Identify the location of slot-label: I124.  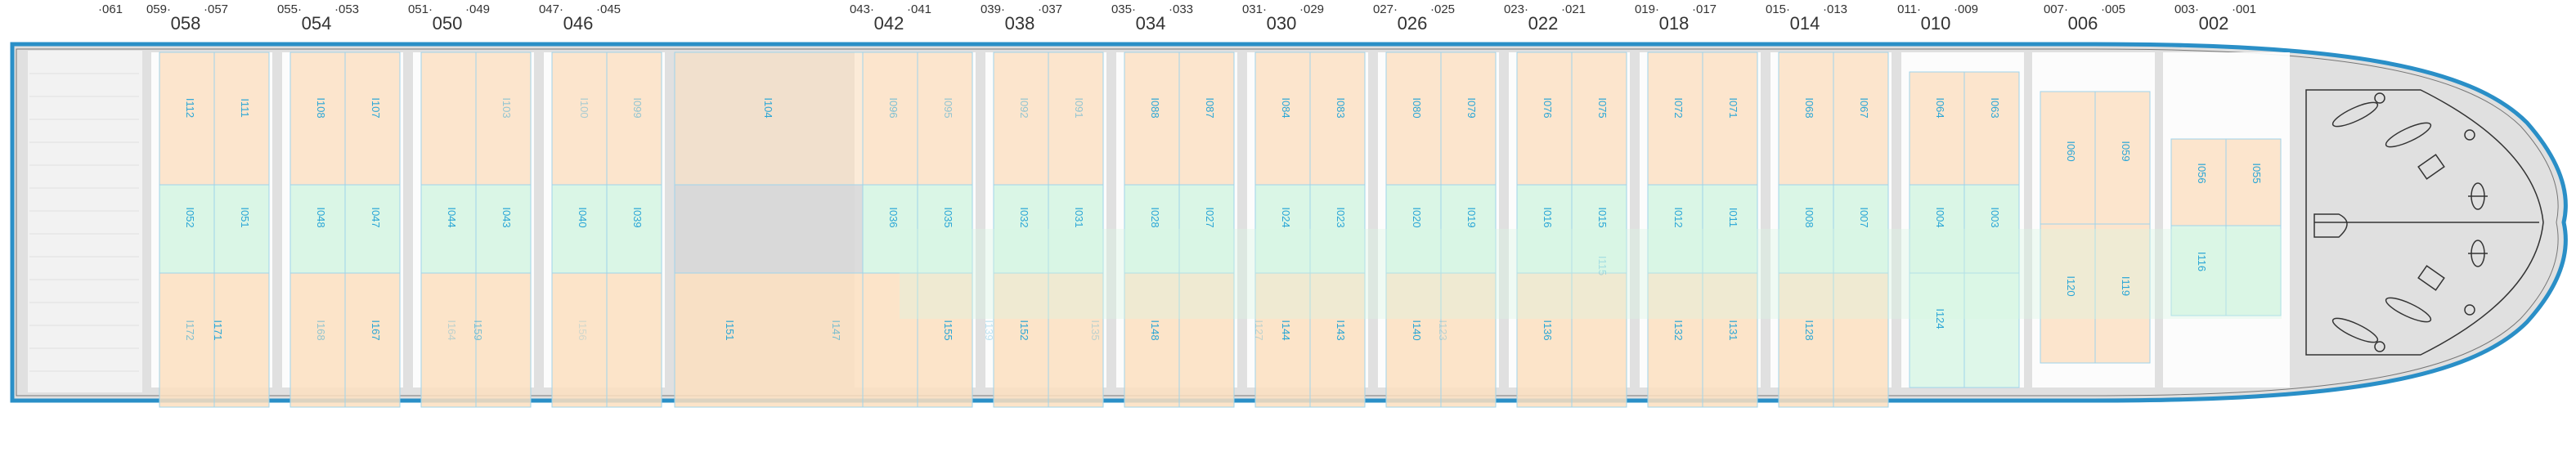
(1940, 318).